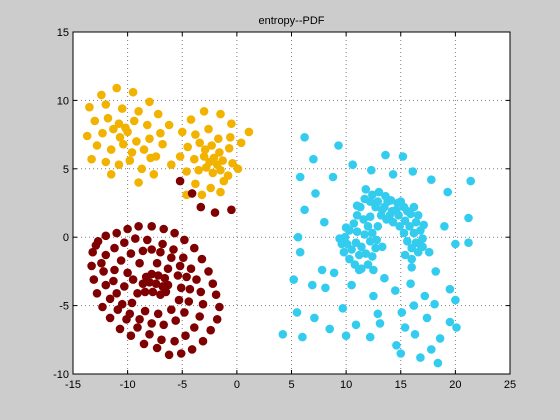 This screenshot has height=420, width=560. What do you see at coordinates (510, 385) in the screenshot?
I see `x-tick-label: 25` at bounding box center [510, 385].